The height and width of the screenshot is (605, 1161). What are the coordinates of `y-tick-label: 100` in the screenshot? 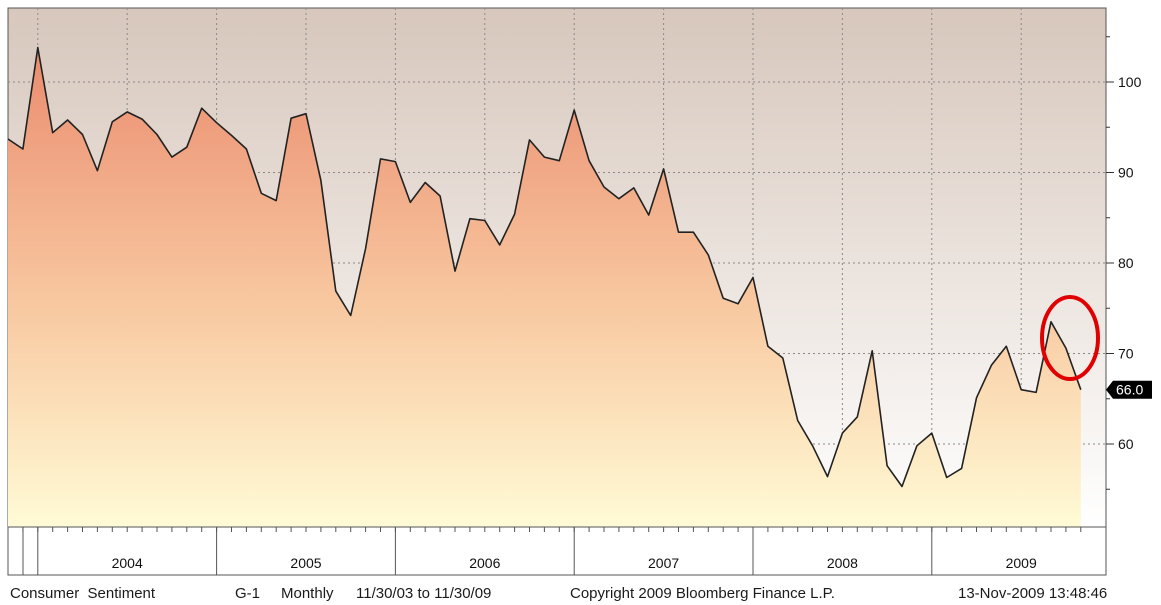 It's located at (1130, 82).